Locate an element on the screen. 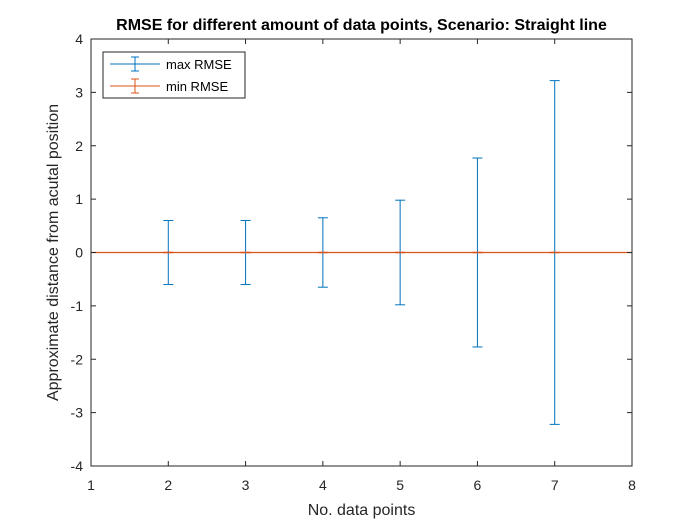 Image resolution: width=700 pixels, height=530 pixels. y-tick-label: -3 is located at coordinates (77, 413).